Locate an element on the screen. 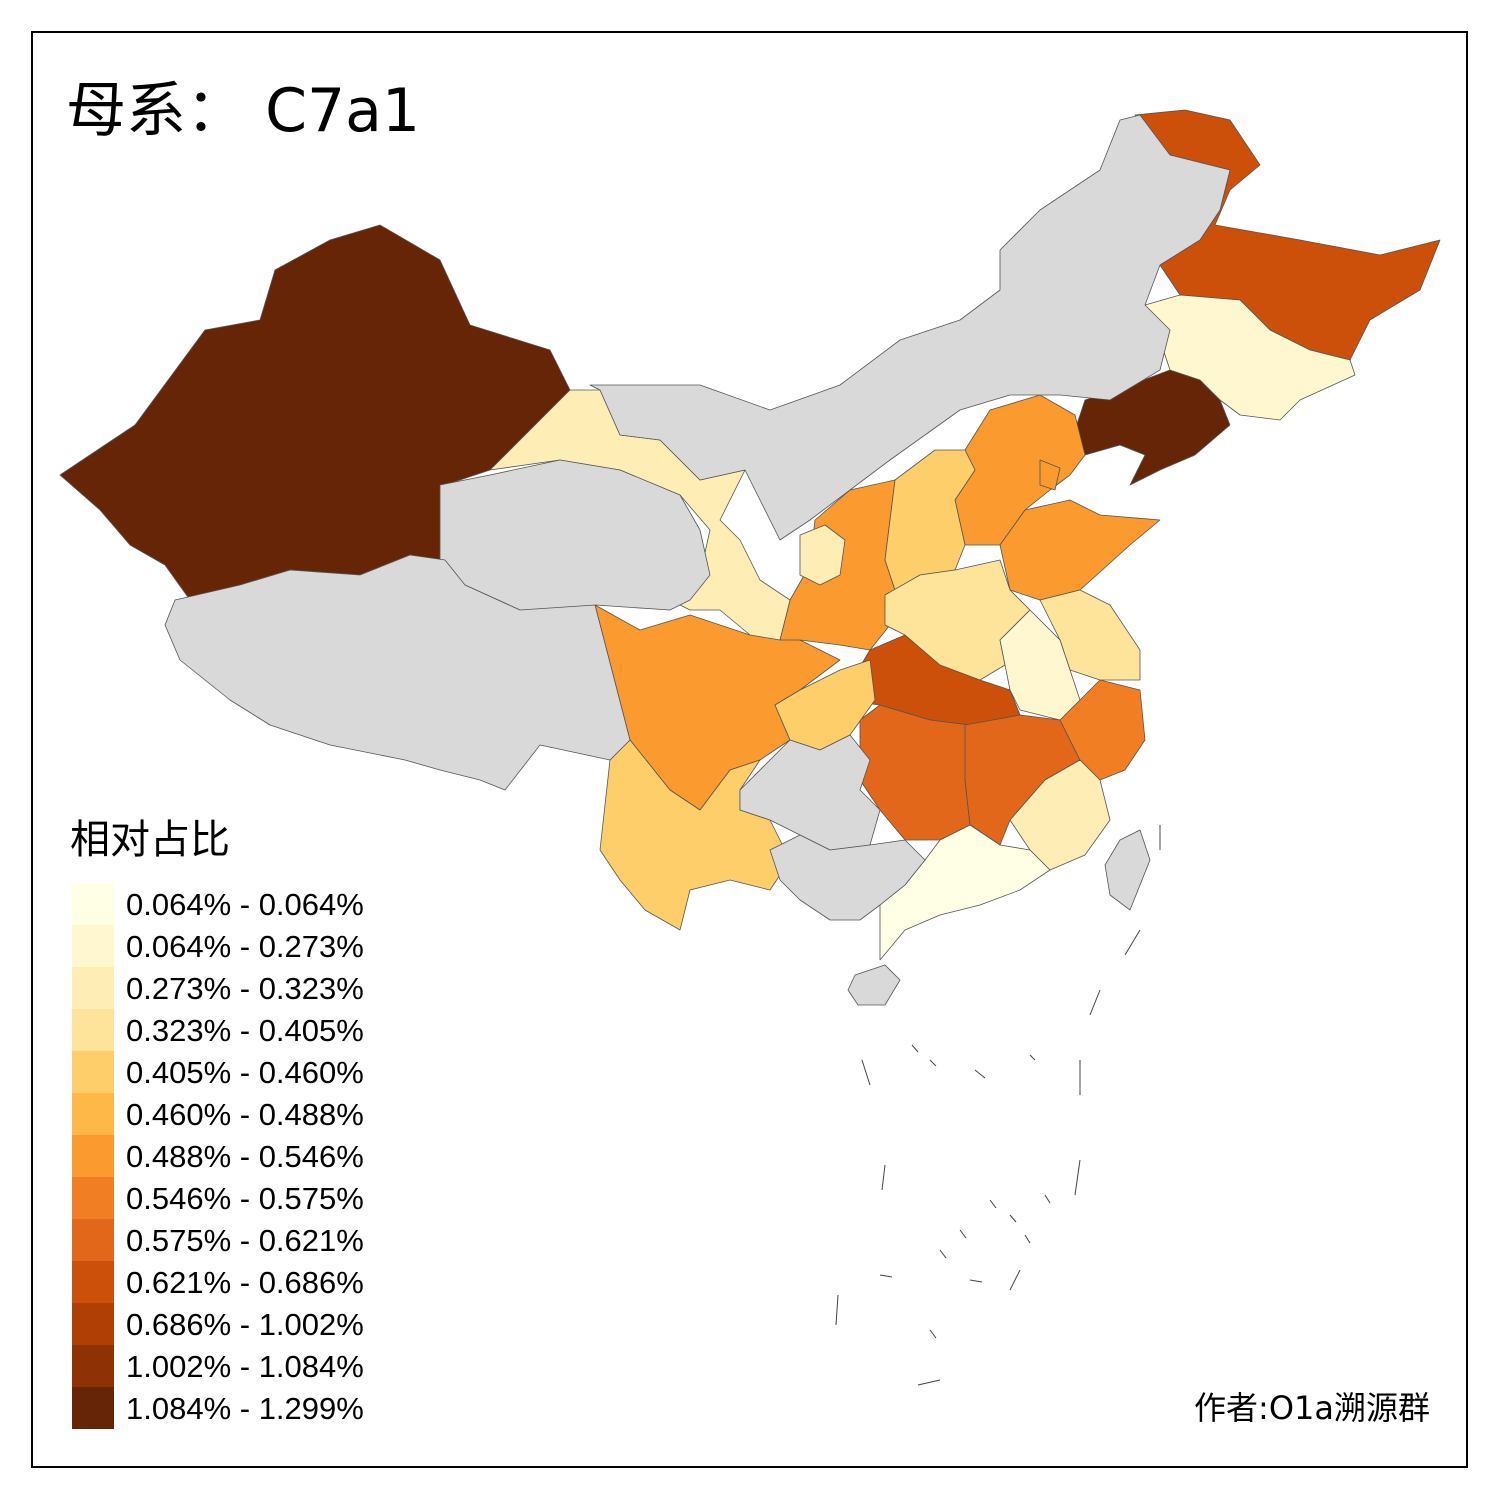  legend-label: 0.575% - 0.621% is located at coordinates (245, 1240).